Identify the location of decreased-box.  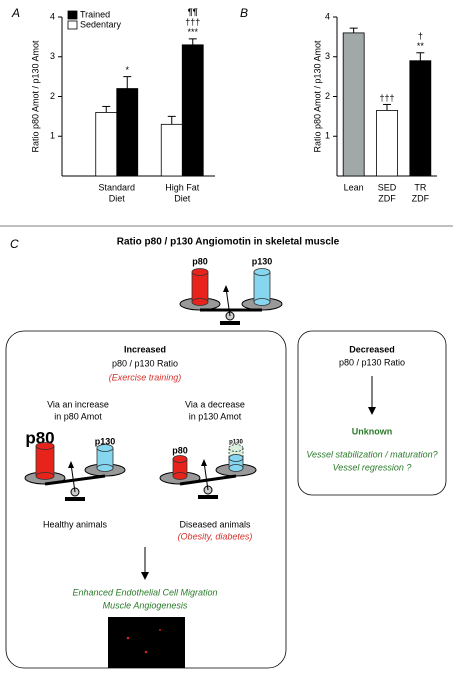
(372, 413).